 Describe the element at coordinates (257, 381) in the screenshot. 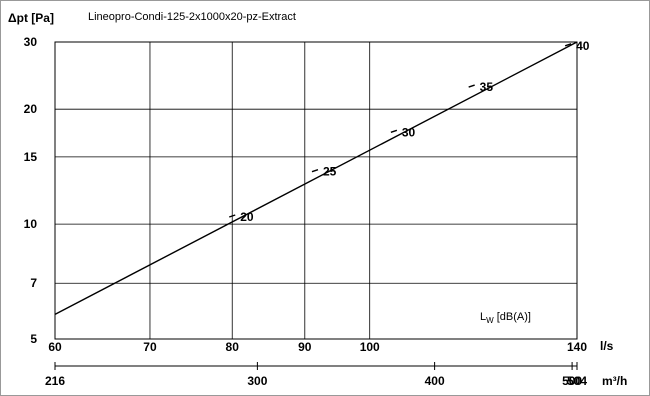

I see `x2-tick-300: 300` at that location.